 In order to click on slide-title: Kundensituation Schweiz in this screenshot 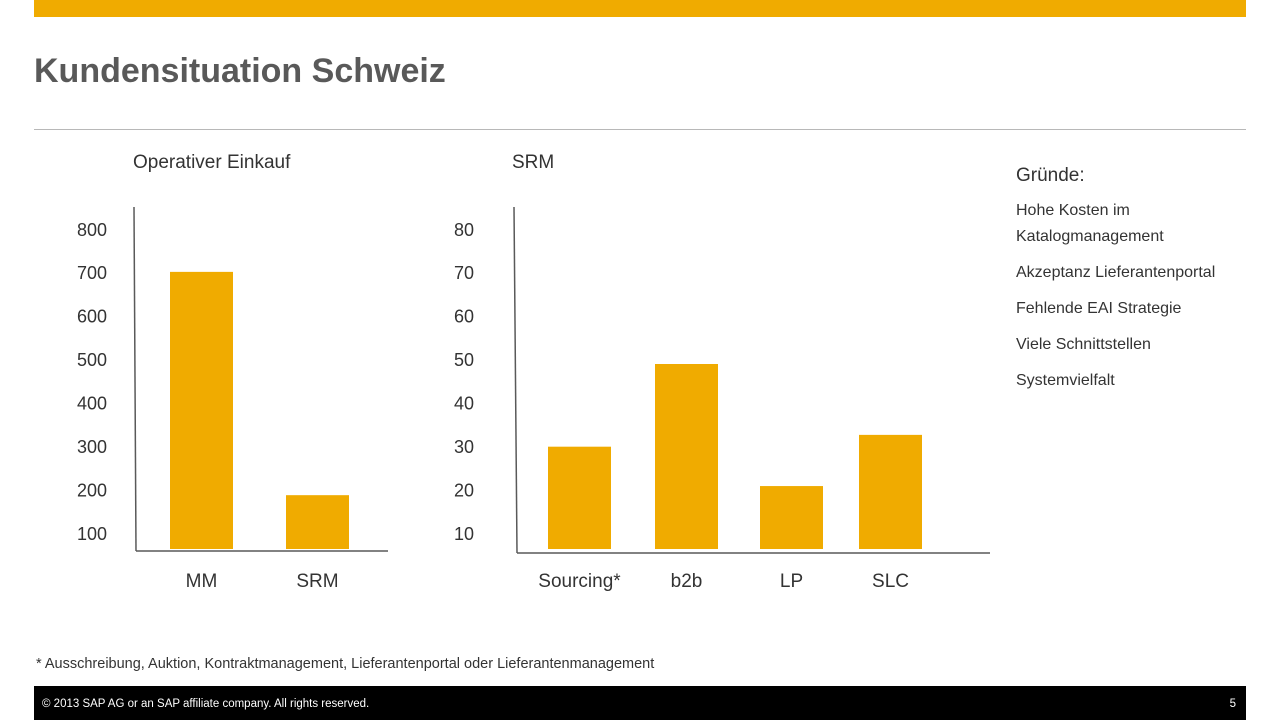, I will do `click(240, 71)`.